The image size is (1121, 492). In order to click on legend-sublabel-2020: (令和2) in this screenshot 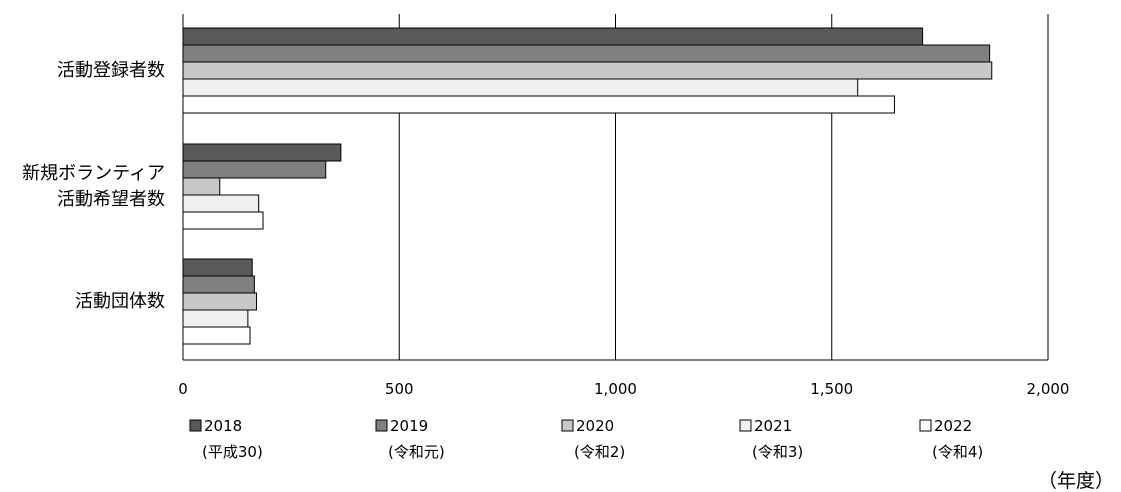, I will do `click(599, 452)`.